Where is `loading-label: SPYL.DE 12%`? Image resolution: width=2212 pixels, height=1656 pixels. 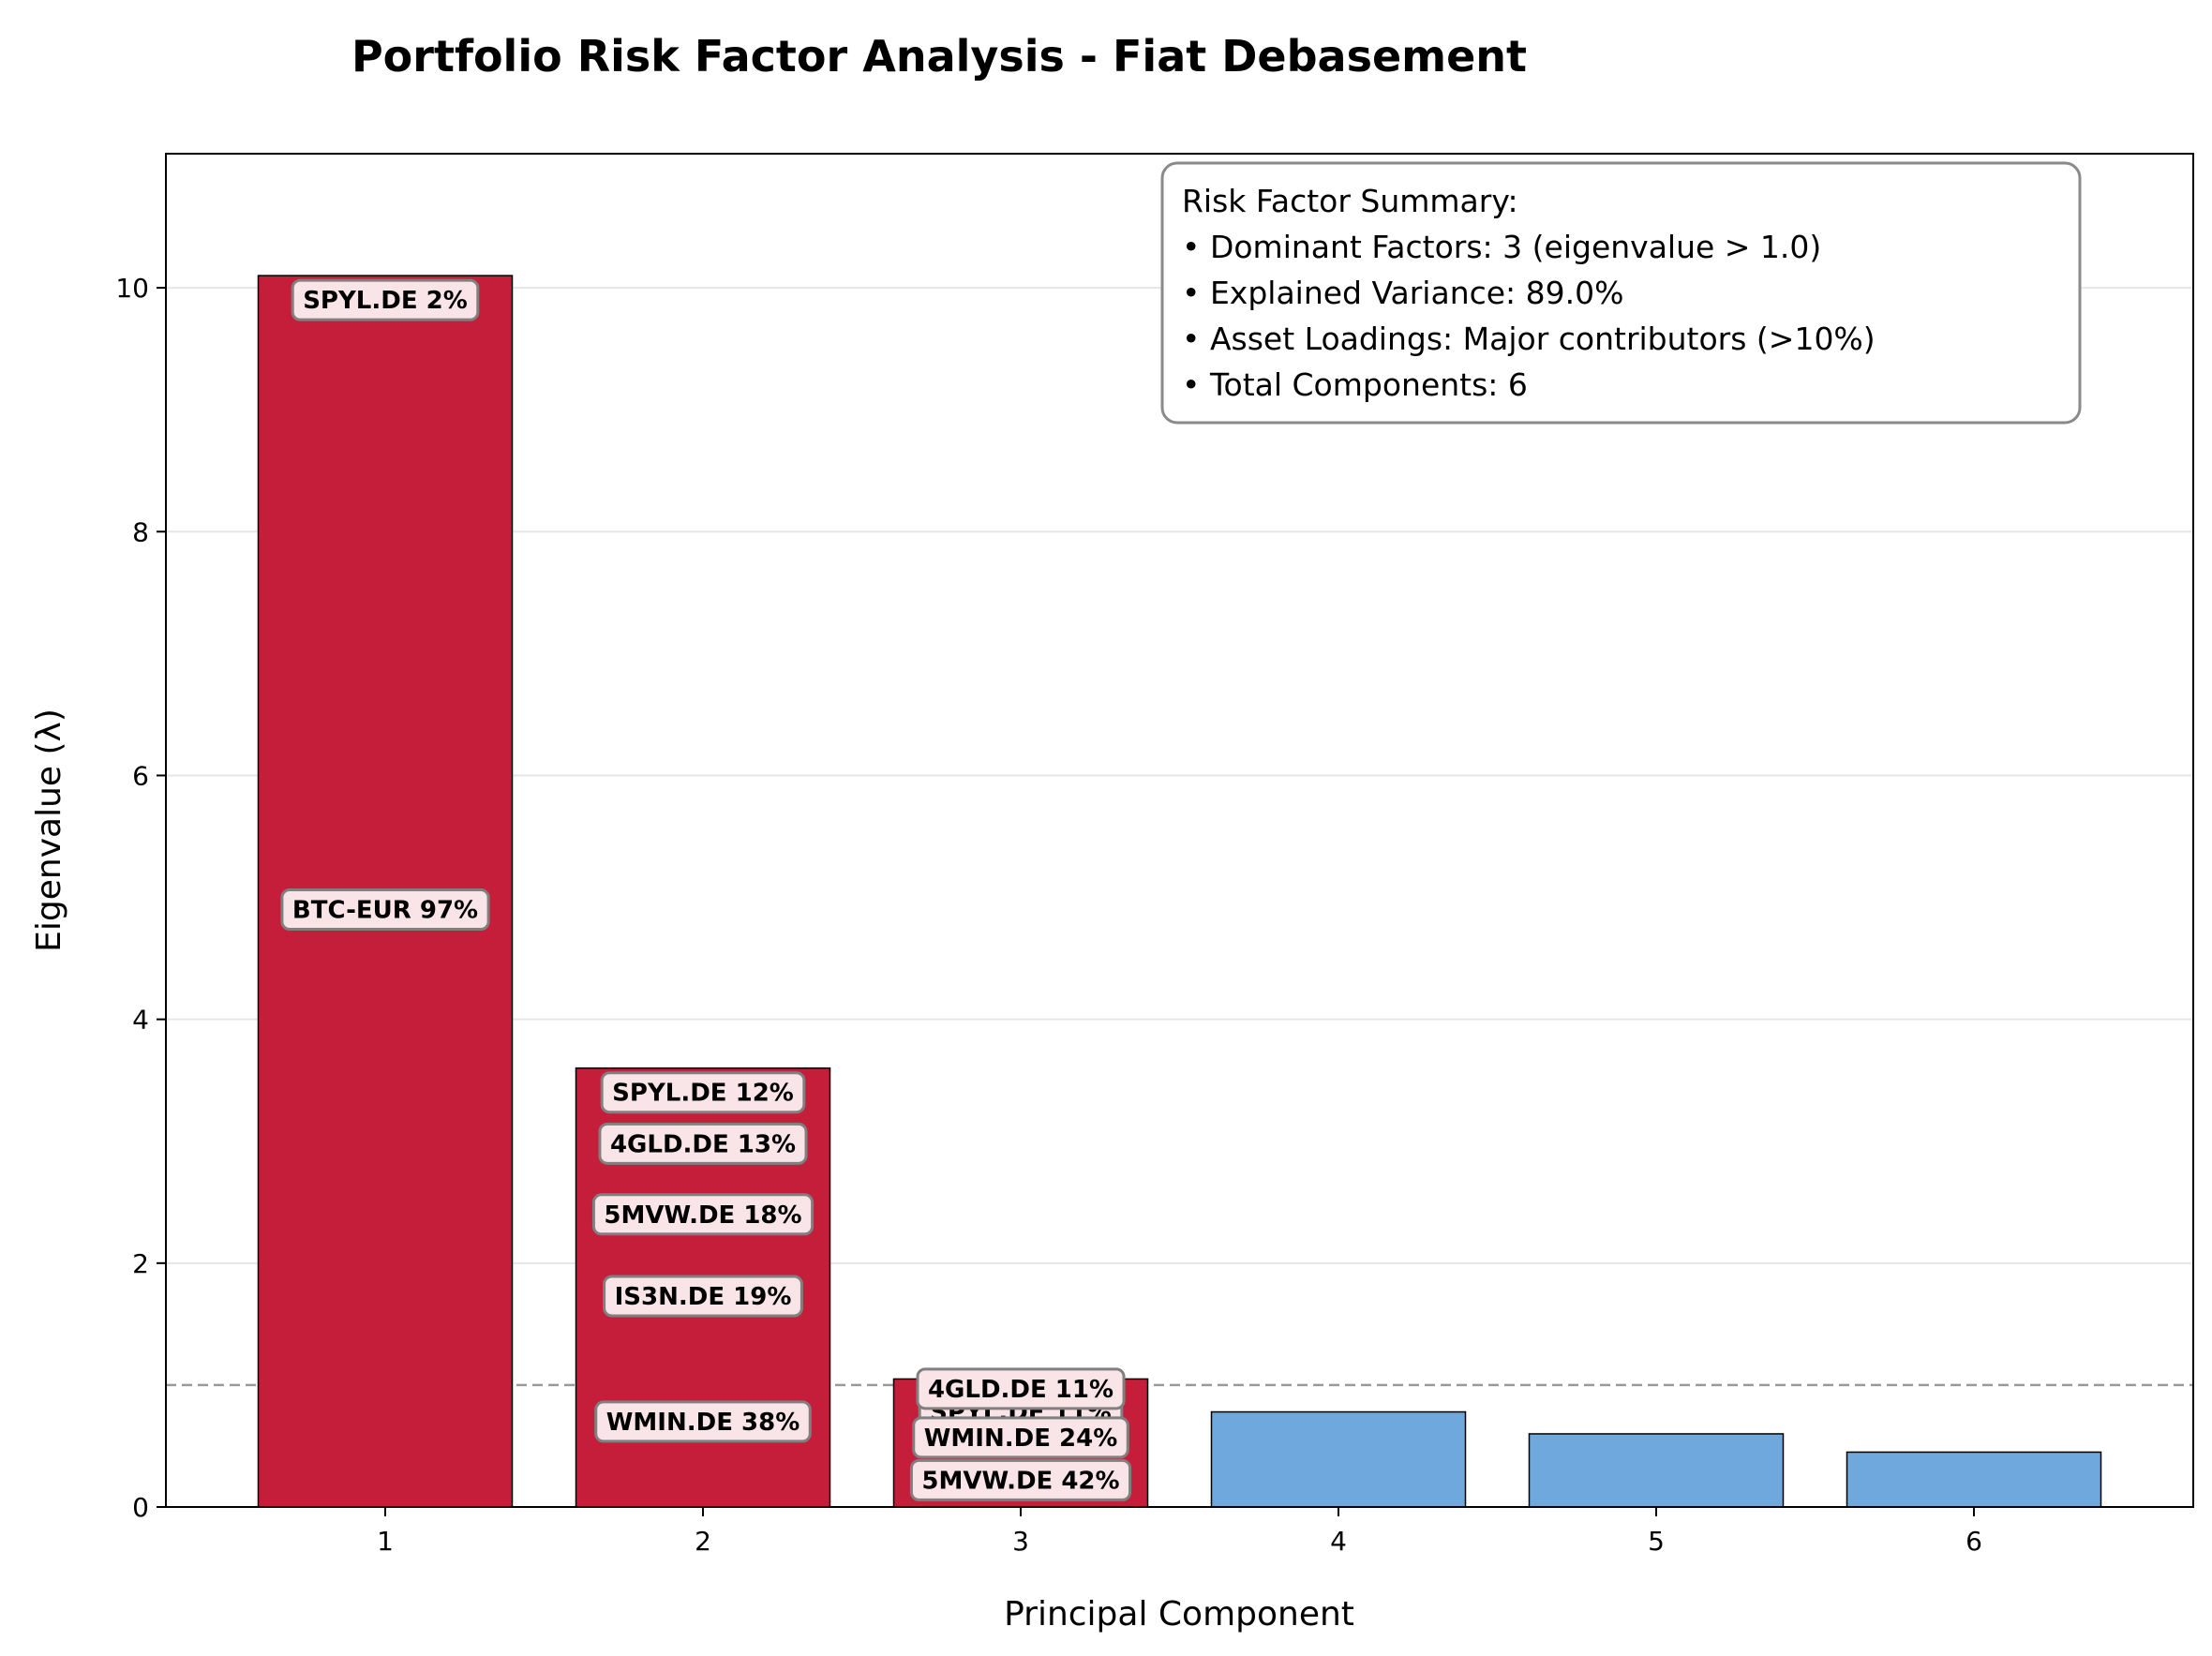
loading-label: SPYL.DE 12% is located at coordinates (703, 1092).